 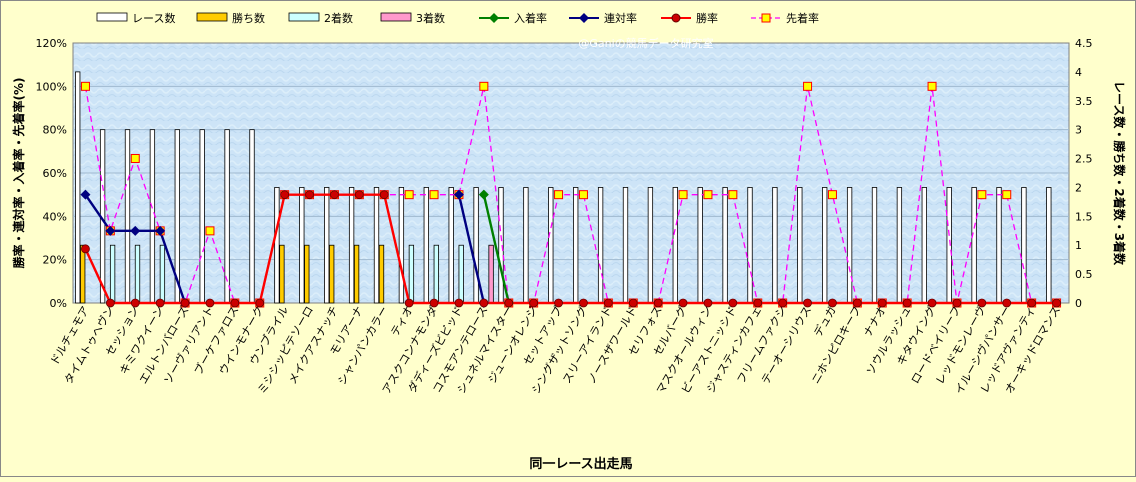 I want to click on legend-label: 連対率, so click(x=620, y=18).